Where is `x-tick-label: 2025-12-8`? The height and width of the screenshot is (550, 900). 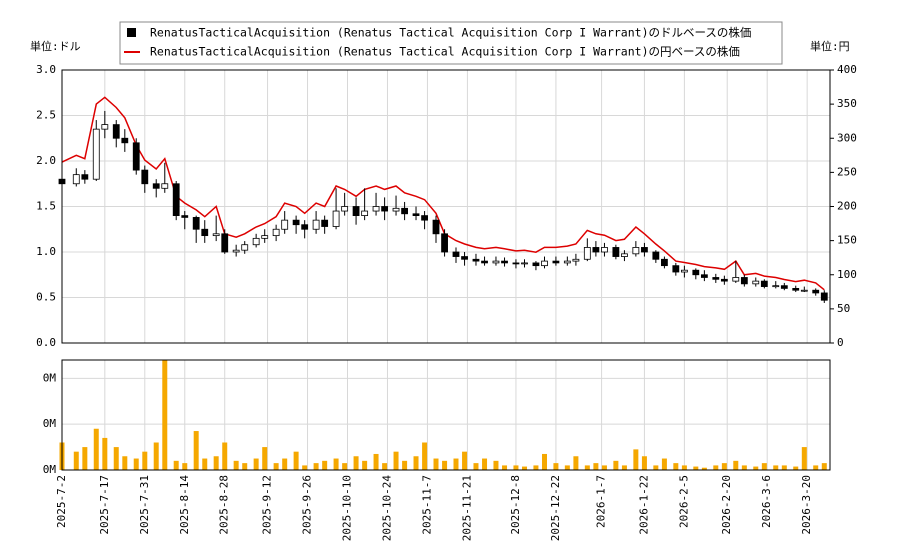 x-tick-label: 2025-12-8 is located at coordinates (515, 505).